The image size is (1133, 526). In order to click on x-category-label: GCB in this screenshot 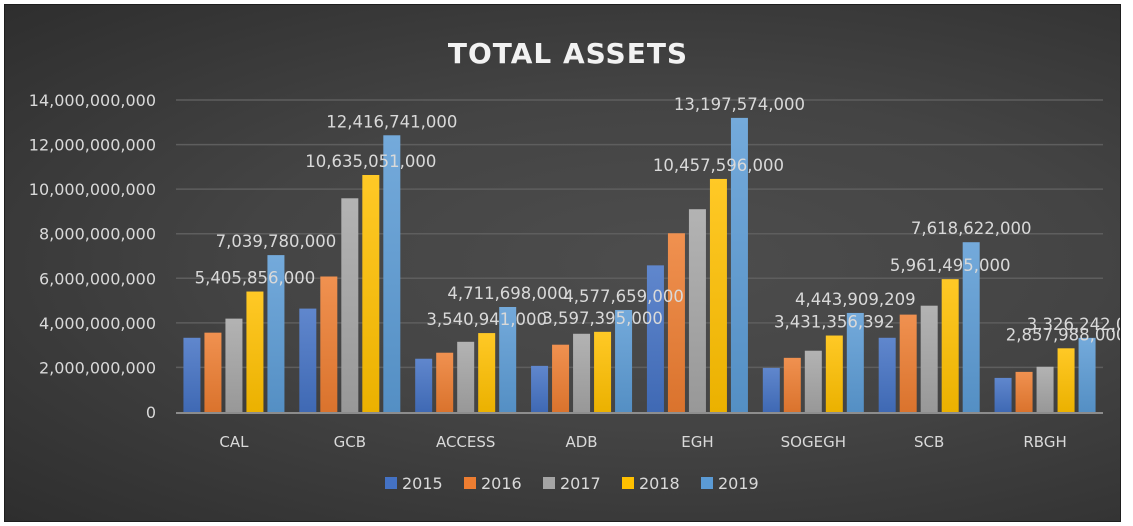, I will do `click(350, 442)`.